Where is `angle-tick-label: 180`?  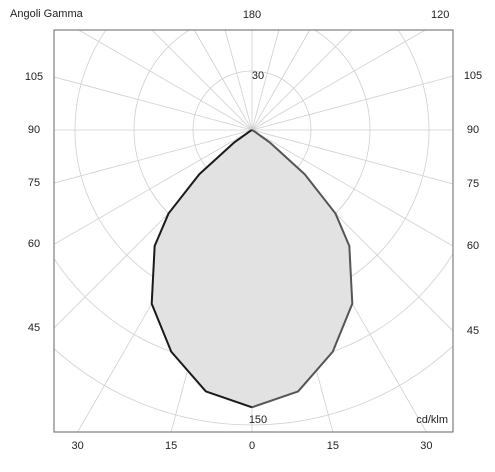
angle-tick-label: 180 is located at coordinates (252, 15).